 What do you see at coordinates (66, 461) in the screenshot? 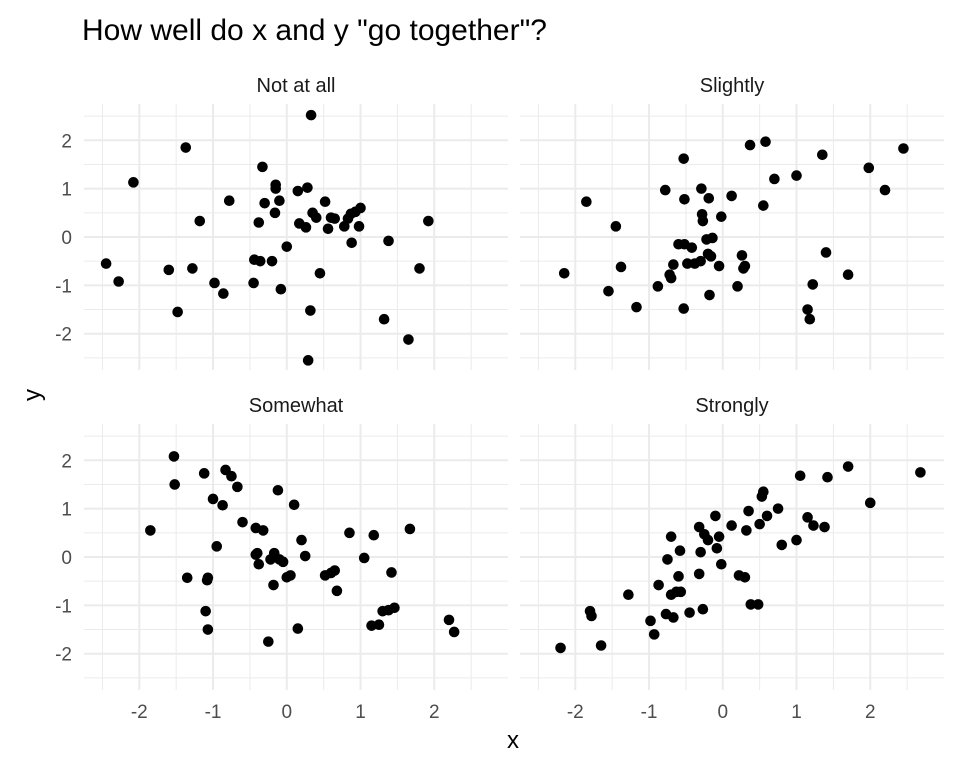
I see `y-tick-label: 2` at bounding box center [66, 461].